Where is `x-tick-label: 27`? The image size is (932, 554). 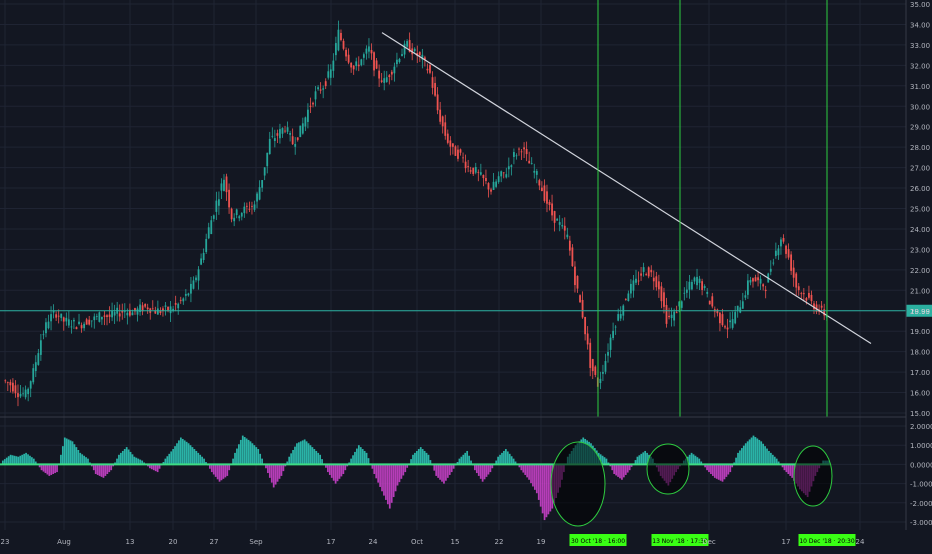
x-tick-label: 27 is located at coordinates (214, 542).